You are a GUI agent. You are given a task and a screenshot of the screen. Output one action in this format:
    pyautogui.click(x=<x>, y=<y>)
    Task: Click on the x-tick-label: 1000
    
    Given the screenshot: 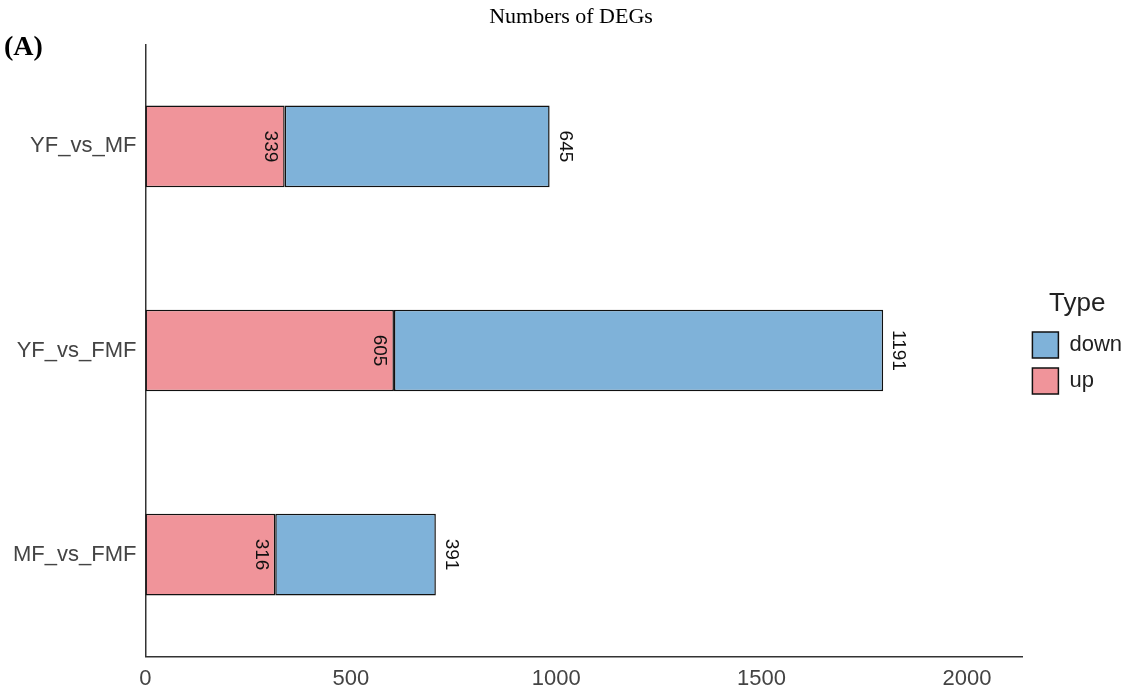 What is the action you would take?
    pyautogui.click(x=556, y=677)
    